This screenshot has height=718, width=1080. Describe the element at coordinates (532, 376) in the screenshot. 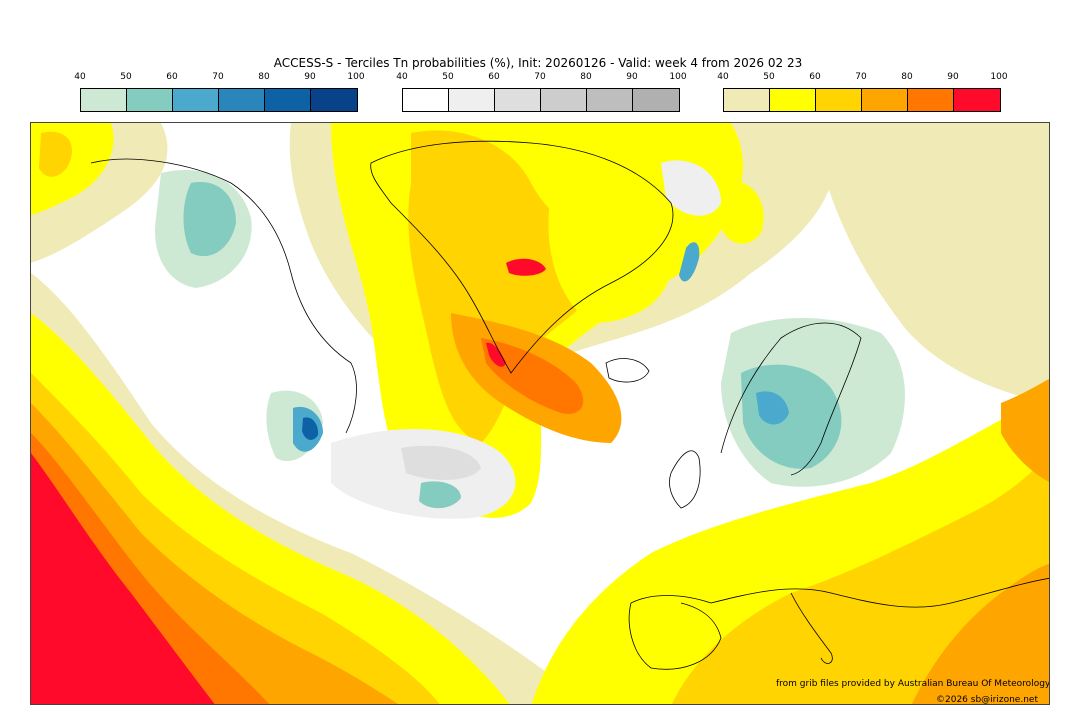

I see `warm-region-iceland-dark-orange` at that location.